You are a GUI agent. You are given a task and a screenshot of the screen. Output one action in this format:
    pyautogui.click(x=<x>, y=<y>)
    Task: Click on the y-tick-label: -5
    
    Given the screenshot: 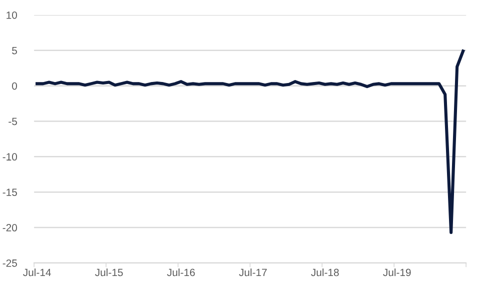 What is the action you would take?
    pyautogui.click(x=12, y=122)
    